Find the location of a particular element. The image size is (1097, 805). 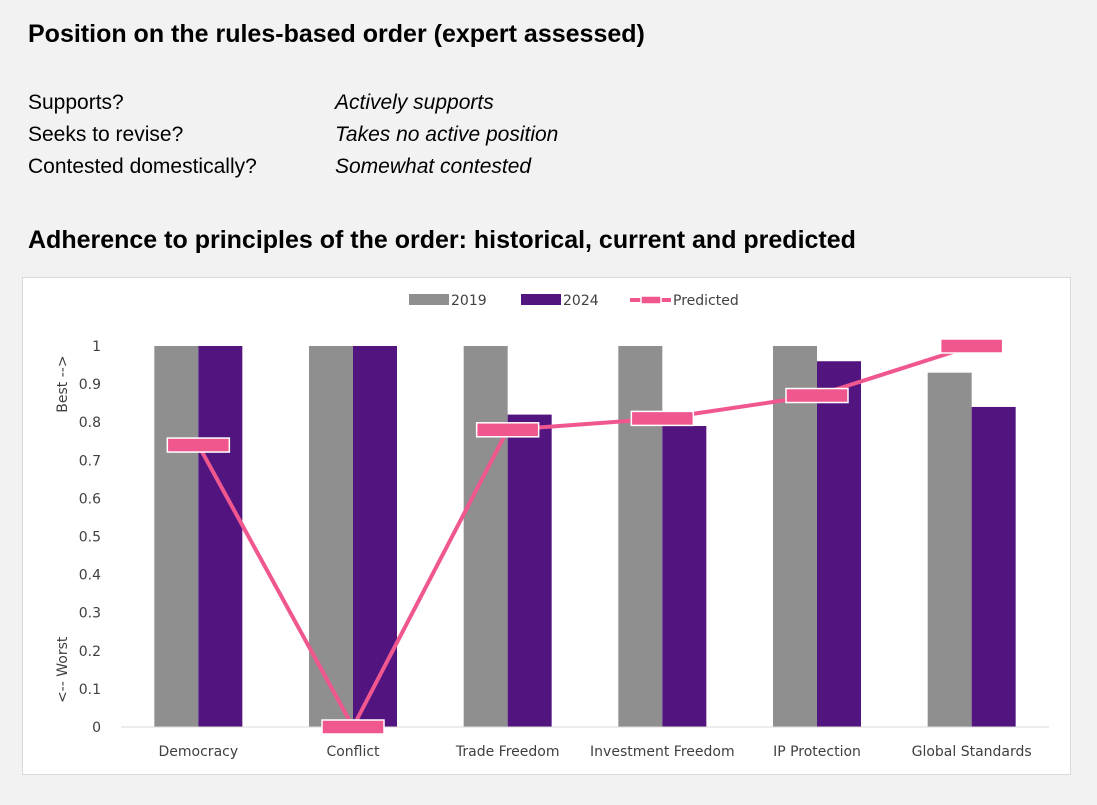

position-question: Seeks to revise? is located at coordinates (106, 134).